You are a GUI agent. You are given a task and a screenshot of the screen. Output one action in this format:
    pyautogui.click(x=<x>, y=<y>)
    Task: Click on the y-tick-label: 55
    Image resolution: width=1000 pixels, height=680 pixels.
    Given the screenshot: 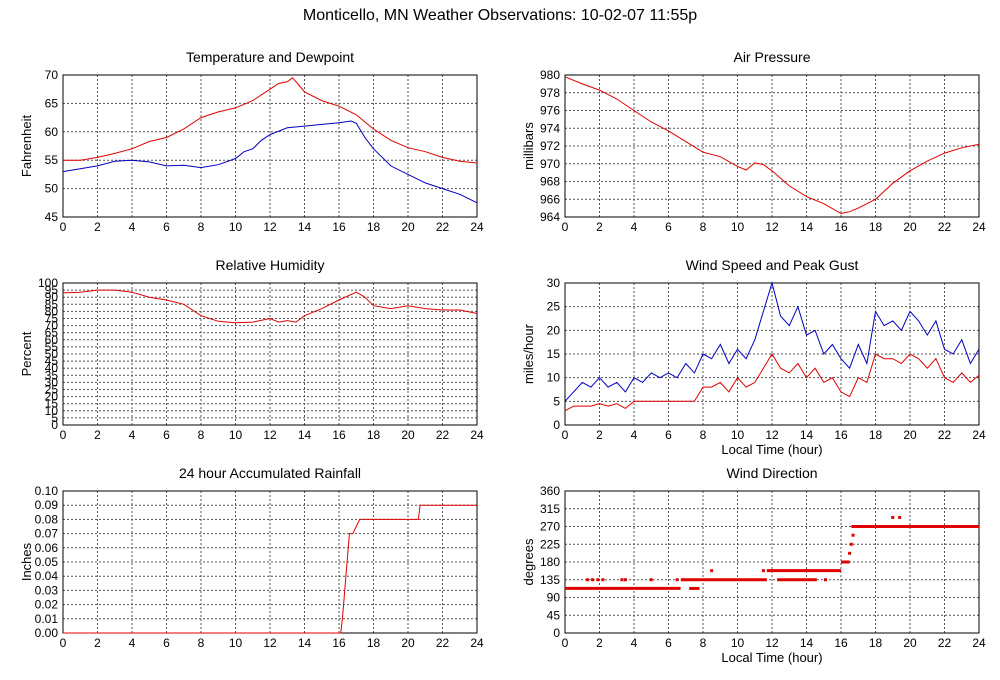 What is the action you would take?
    pyautogui.click(x=52, y=160)
    